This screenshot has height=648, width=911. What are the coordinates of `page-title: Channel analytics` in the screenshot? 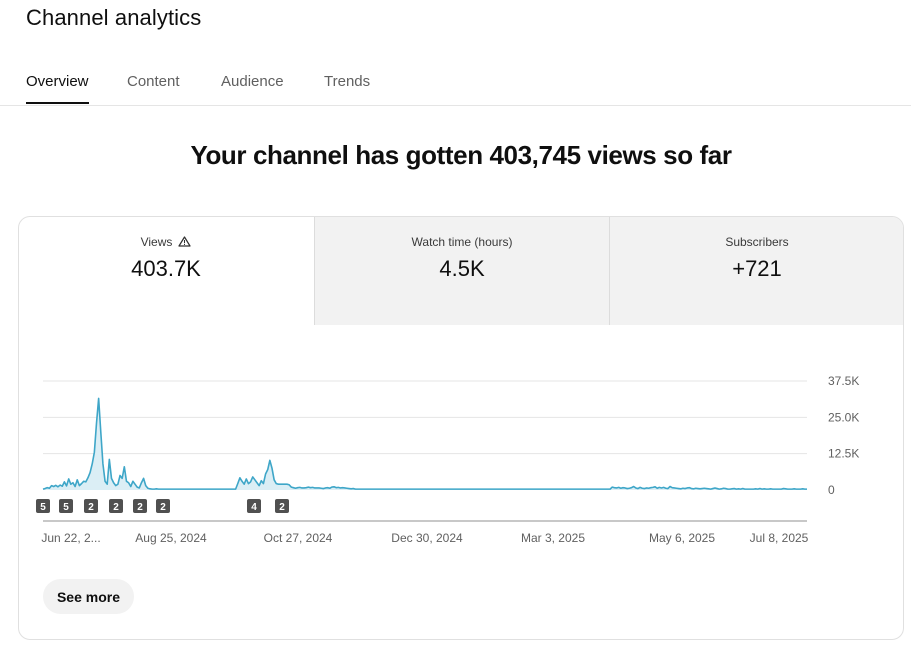 It's located at (114, 17).